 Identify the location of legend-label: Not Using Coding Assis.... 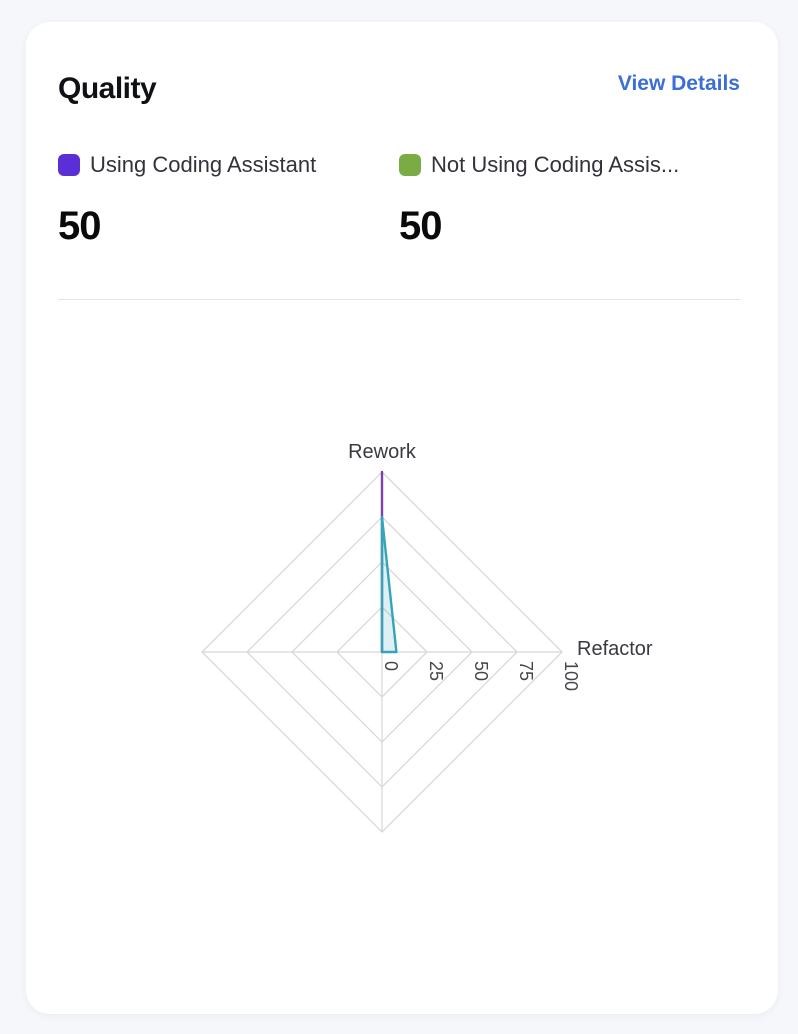
(555, 164).